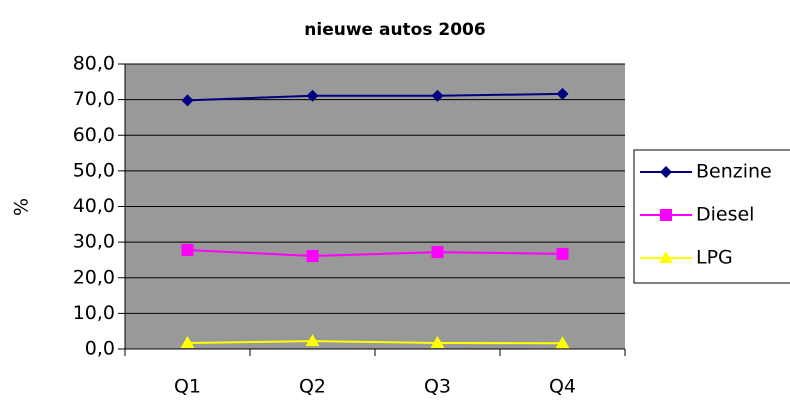 The height and width of the screenshot is (401, 790). Describe the element at coordinates (94, 313) in the screenshot. I see `y-tick-label: 10,0` at that location.